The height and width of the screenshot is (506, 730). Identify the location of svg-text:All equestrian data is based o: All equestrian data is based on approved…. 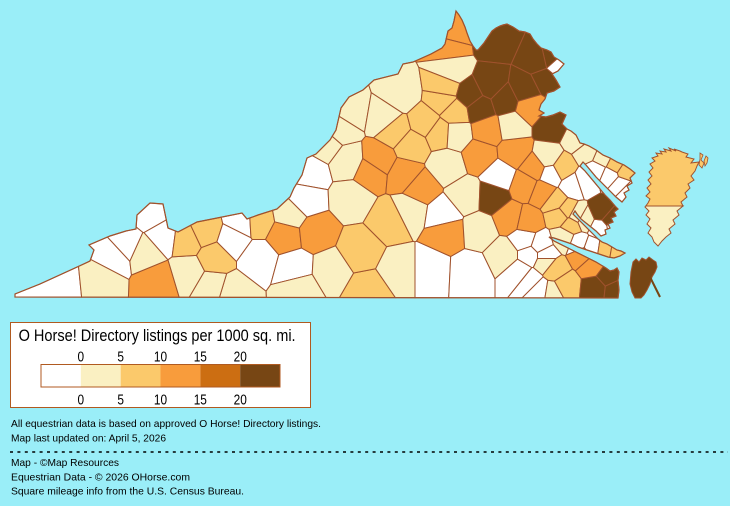
(166, 424).